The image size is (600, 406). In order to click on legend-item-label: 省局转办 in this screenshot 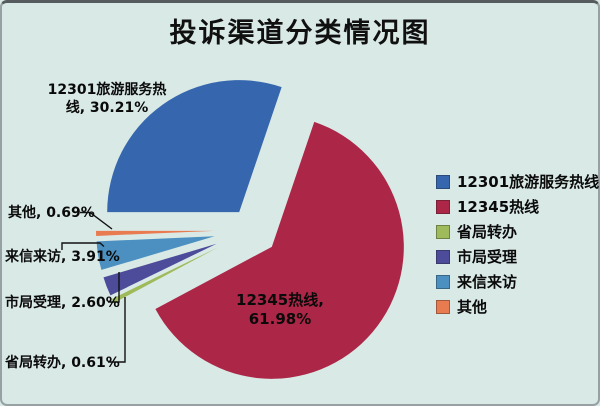, I will do `click(487, 232)`.